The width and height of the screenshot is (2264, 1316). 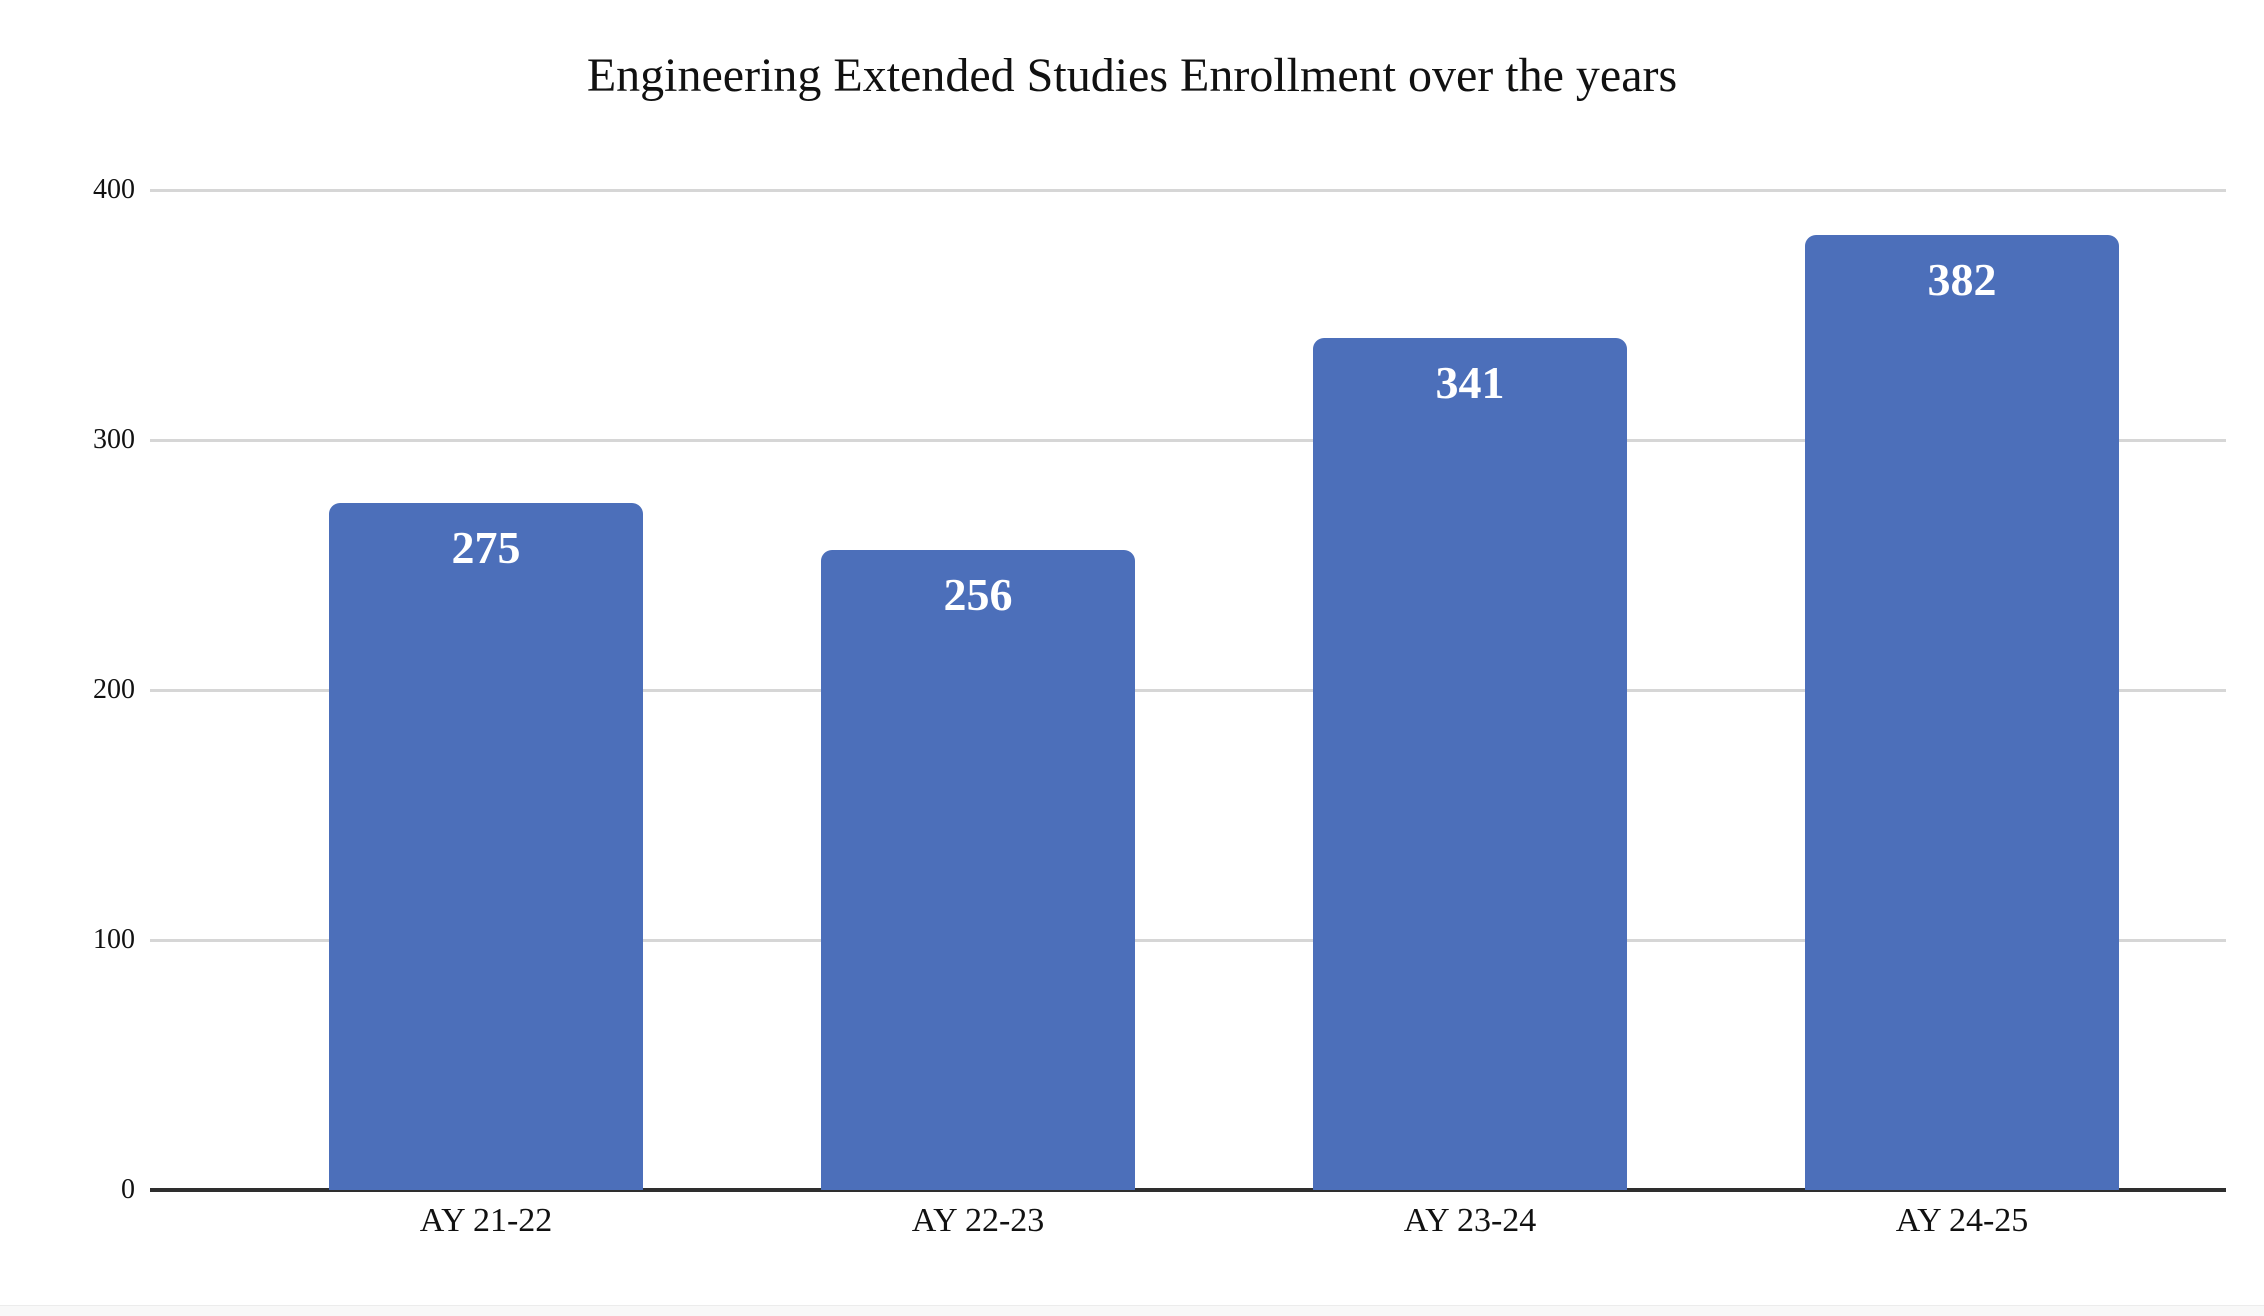 I want to click on bar-value-label: 382, so click(x=1962, y=279).